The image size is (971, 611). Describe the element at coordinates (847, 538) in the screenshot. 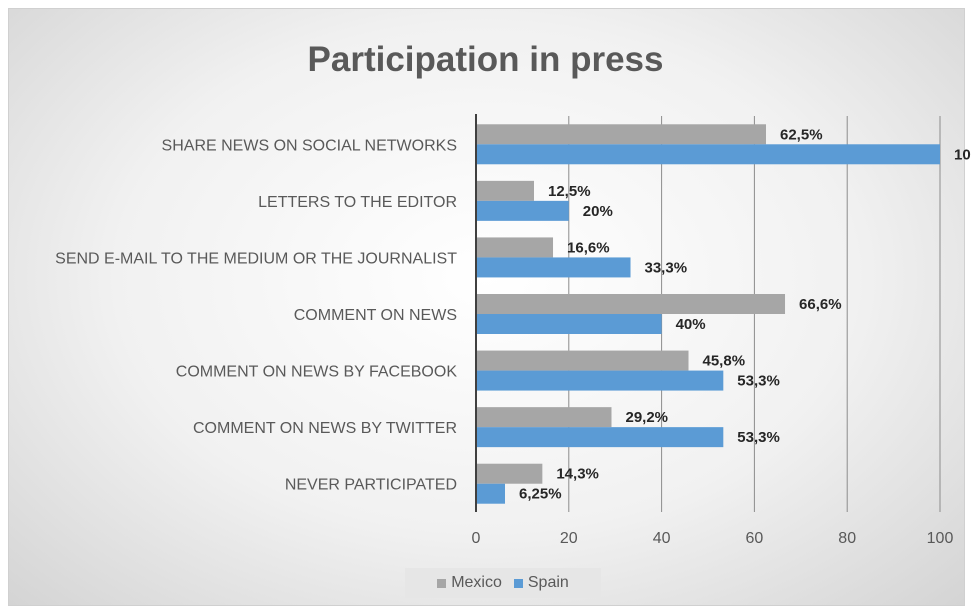

I see `x-tick-label: 80` at that location.